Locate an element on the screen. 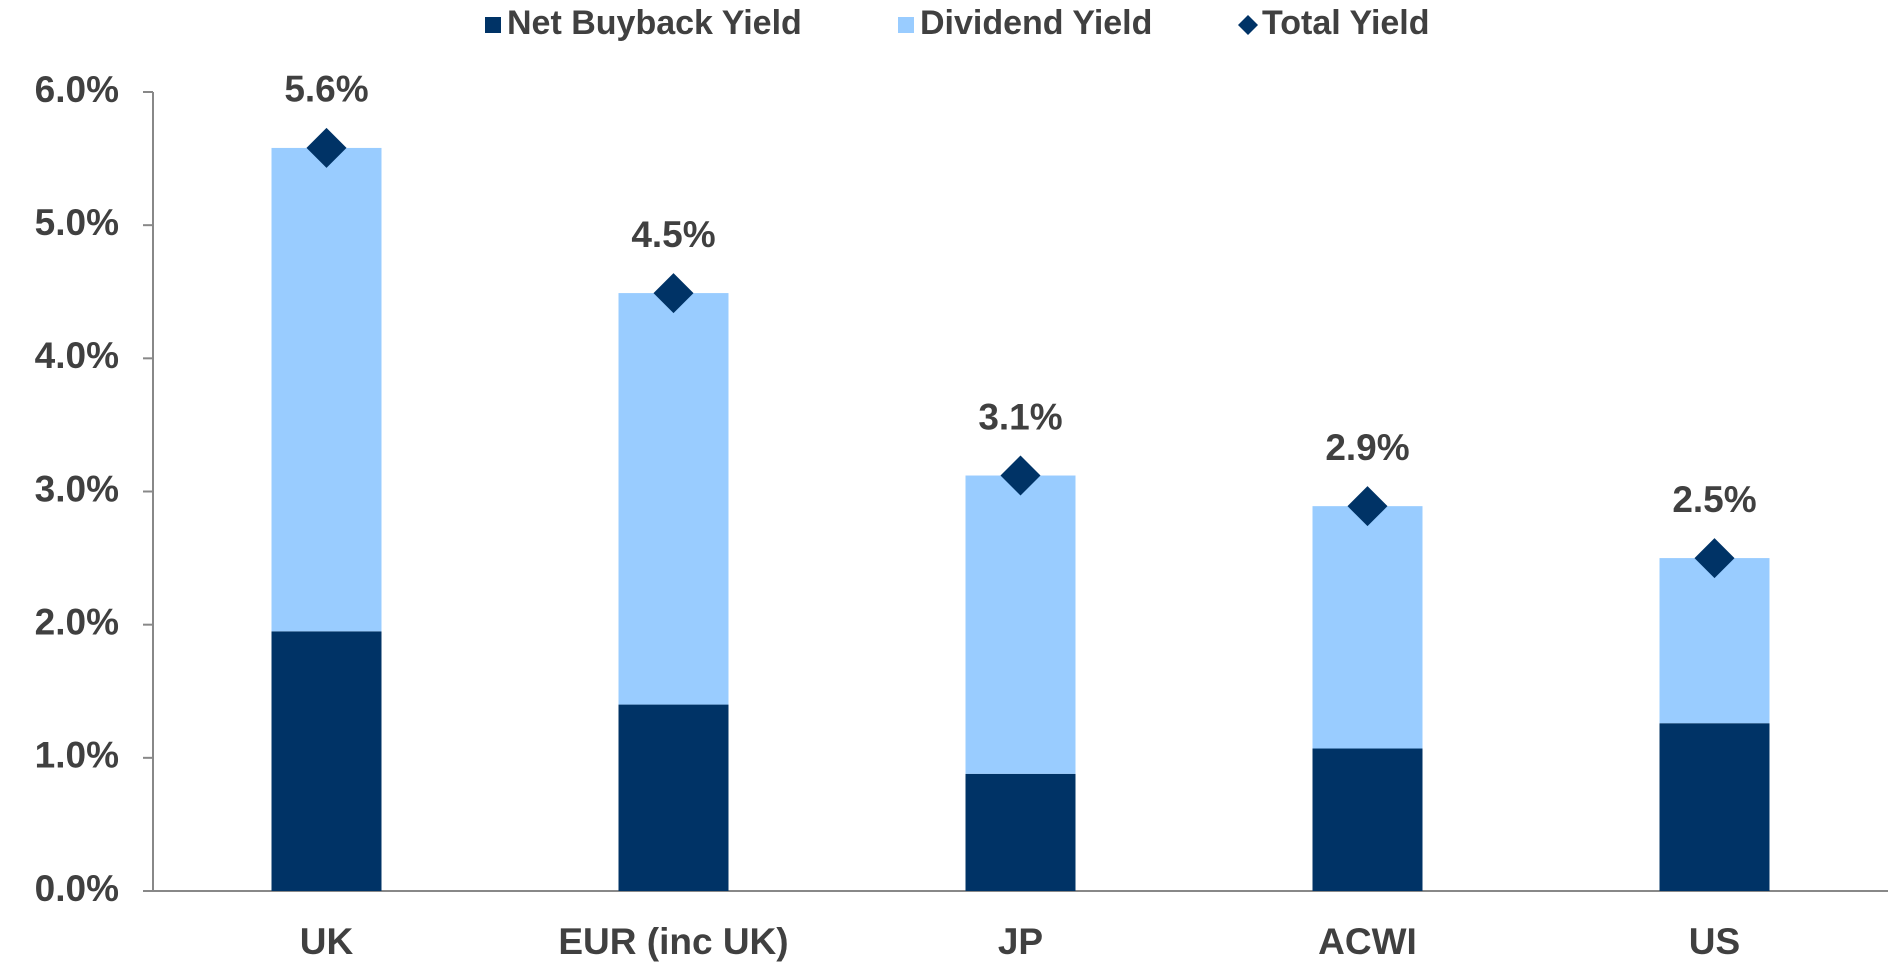  y-tick-label: 0.0% is located at coordinates (77, 888).